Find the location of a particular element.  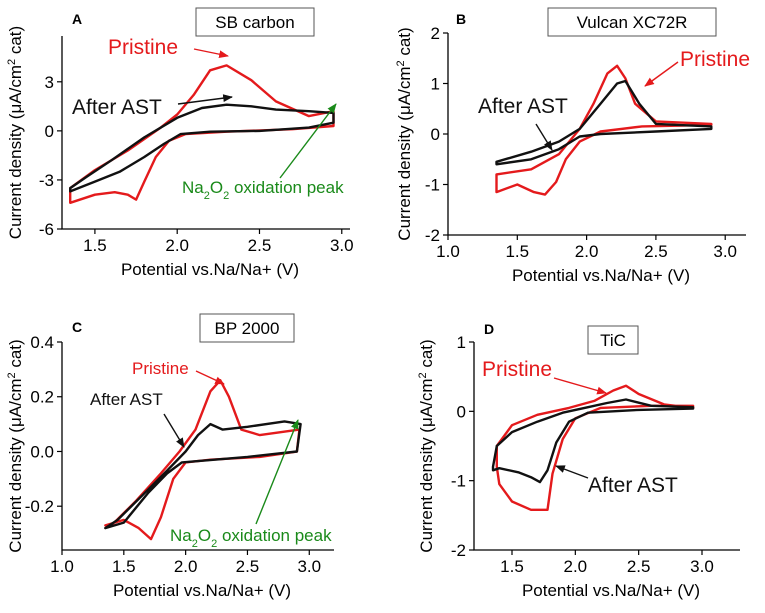

panel-letter: A is located at coordinates (77, 19).